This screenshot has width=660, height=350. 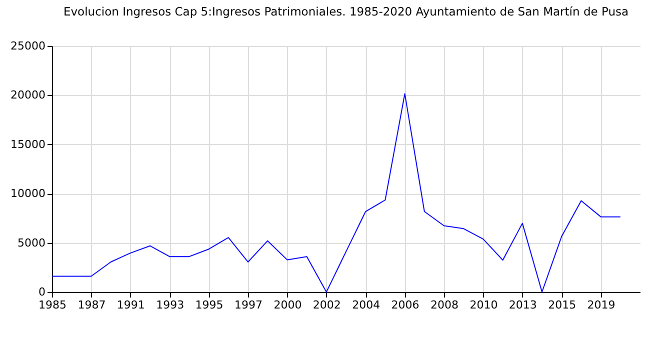 I want to click on x-tick-label: 2000, so click(x=288, y=305).